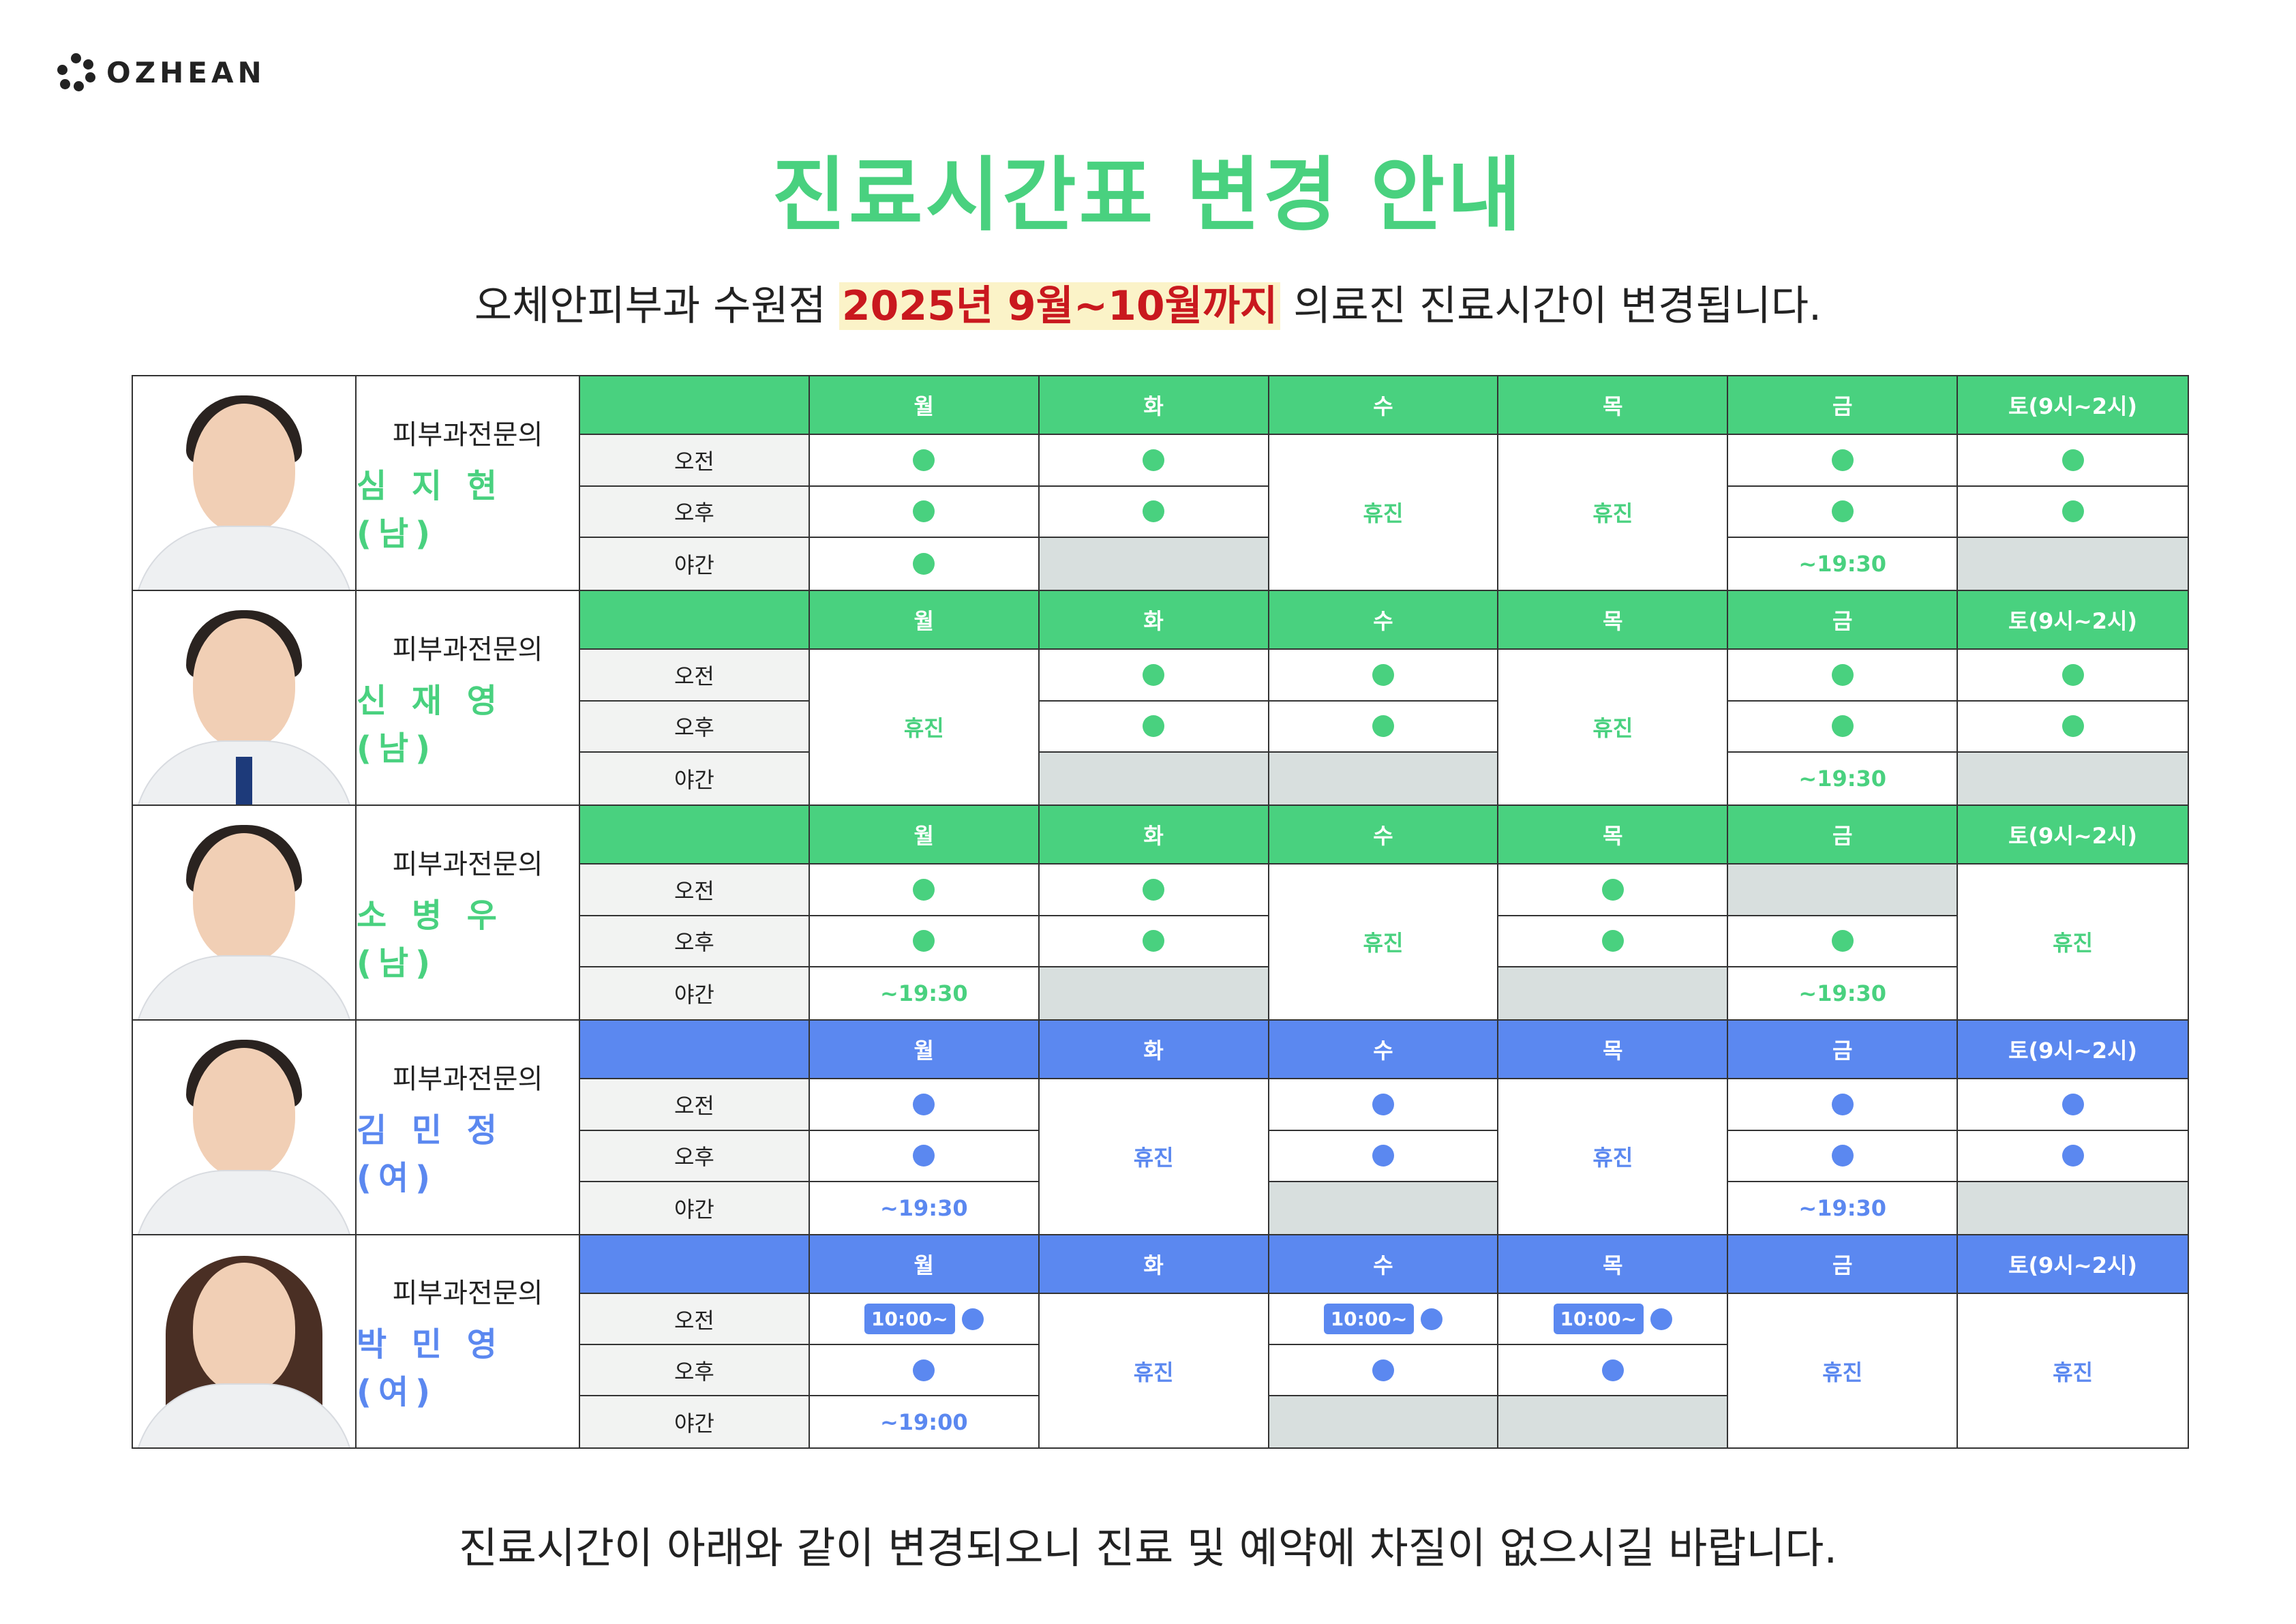 The height and width of the screenshot is (1624, 2296). Describe the element at coordinates (244, 1202) in the screenshot. I see `doctor-coat` at that location.